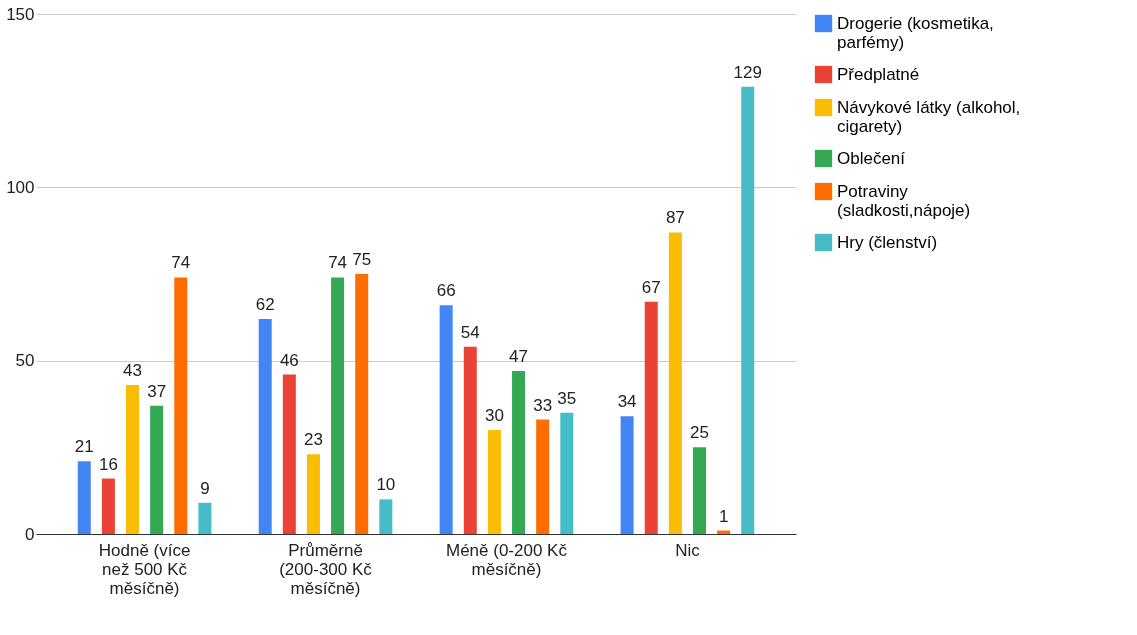  What do you see at coordinates (132, 370) in the screenshot?
I see `data-label: 43` at bounding box center [132, 370].